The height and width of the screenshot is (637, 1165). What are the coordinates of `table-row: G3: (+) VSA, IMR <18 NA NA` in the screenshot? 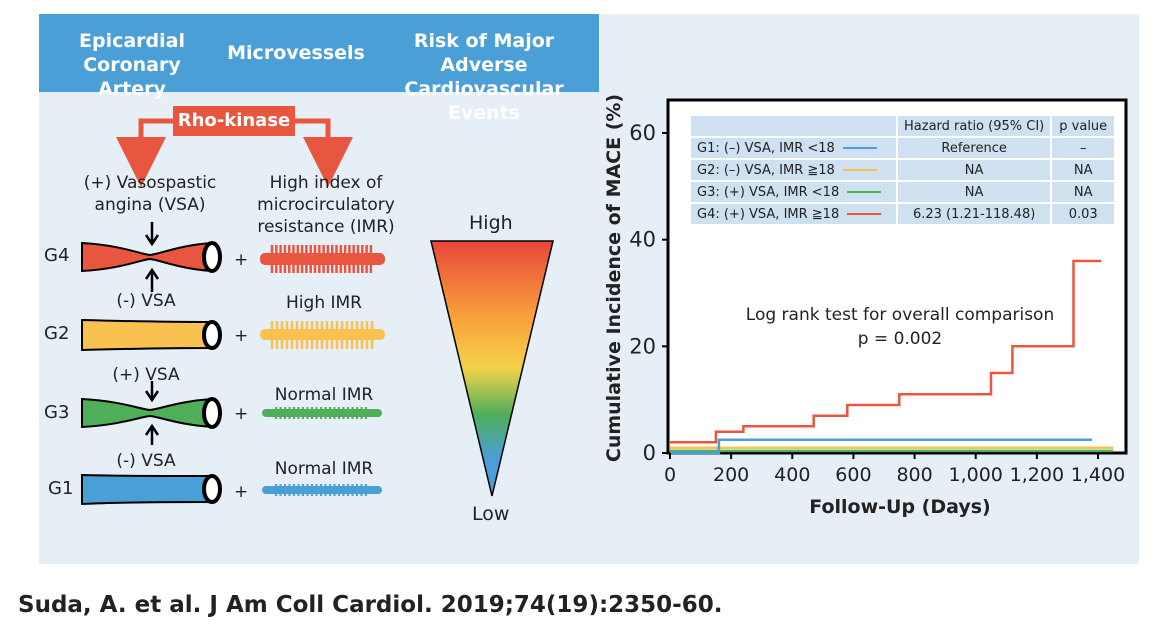 It's located at (903, 192).